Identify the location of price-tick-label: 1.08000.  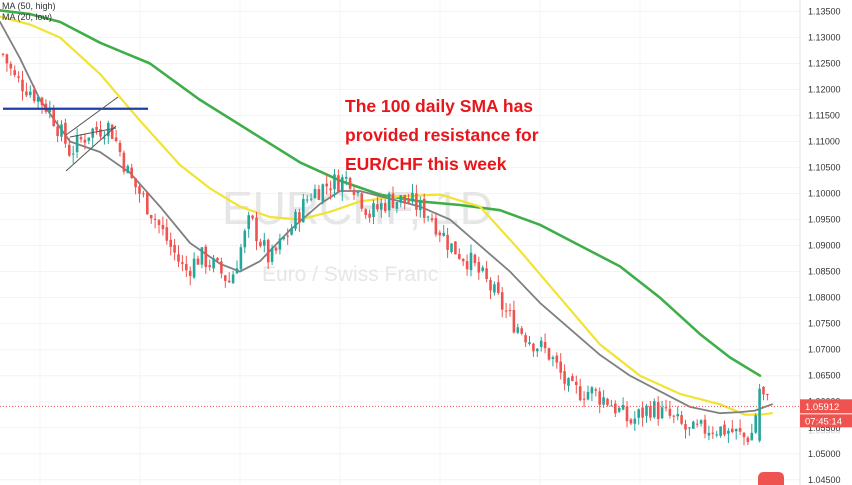
(824, 298).